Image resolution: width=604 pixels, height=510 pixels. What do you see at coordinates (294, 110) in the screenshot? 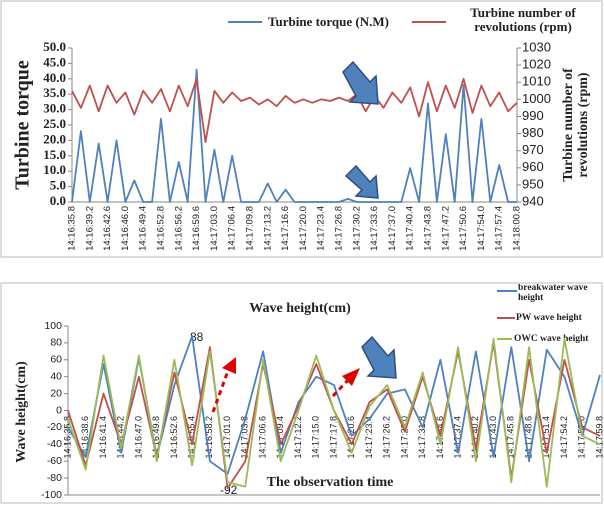
I see `series-line` at bounding box center [294, 110].